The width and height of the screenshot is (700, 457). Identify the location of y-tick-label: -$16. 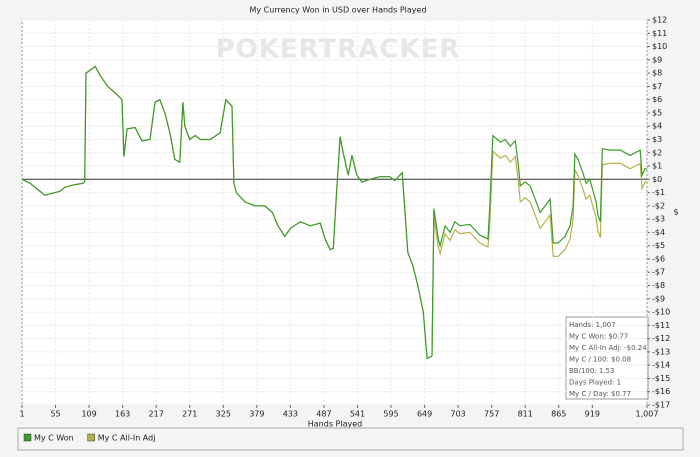
(661, 391).